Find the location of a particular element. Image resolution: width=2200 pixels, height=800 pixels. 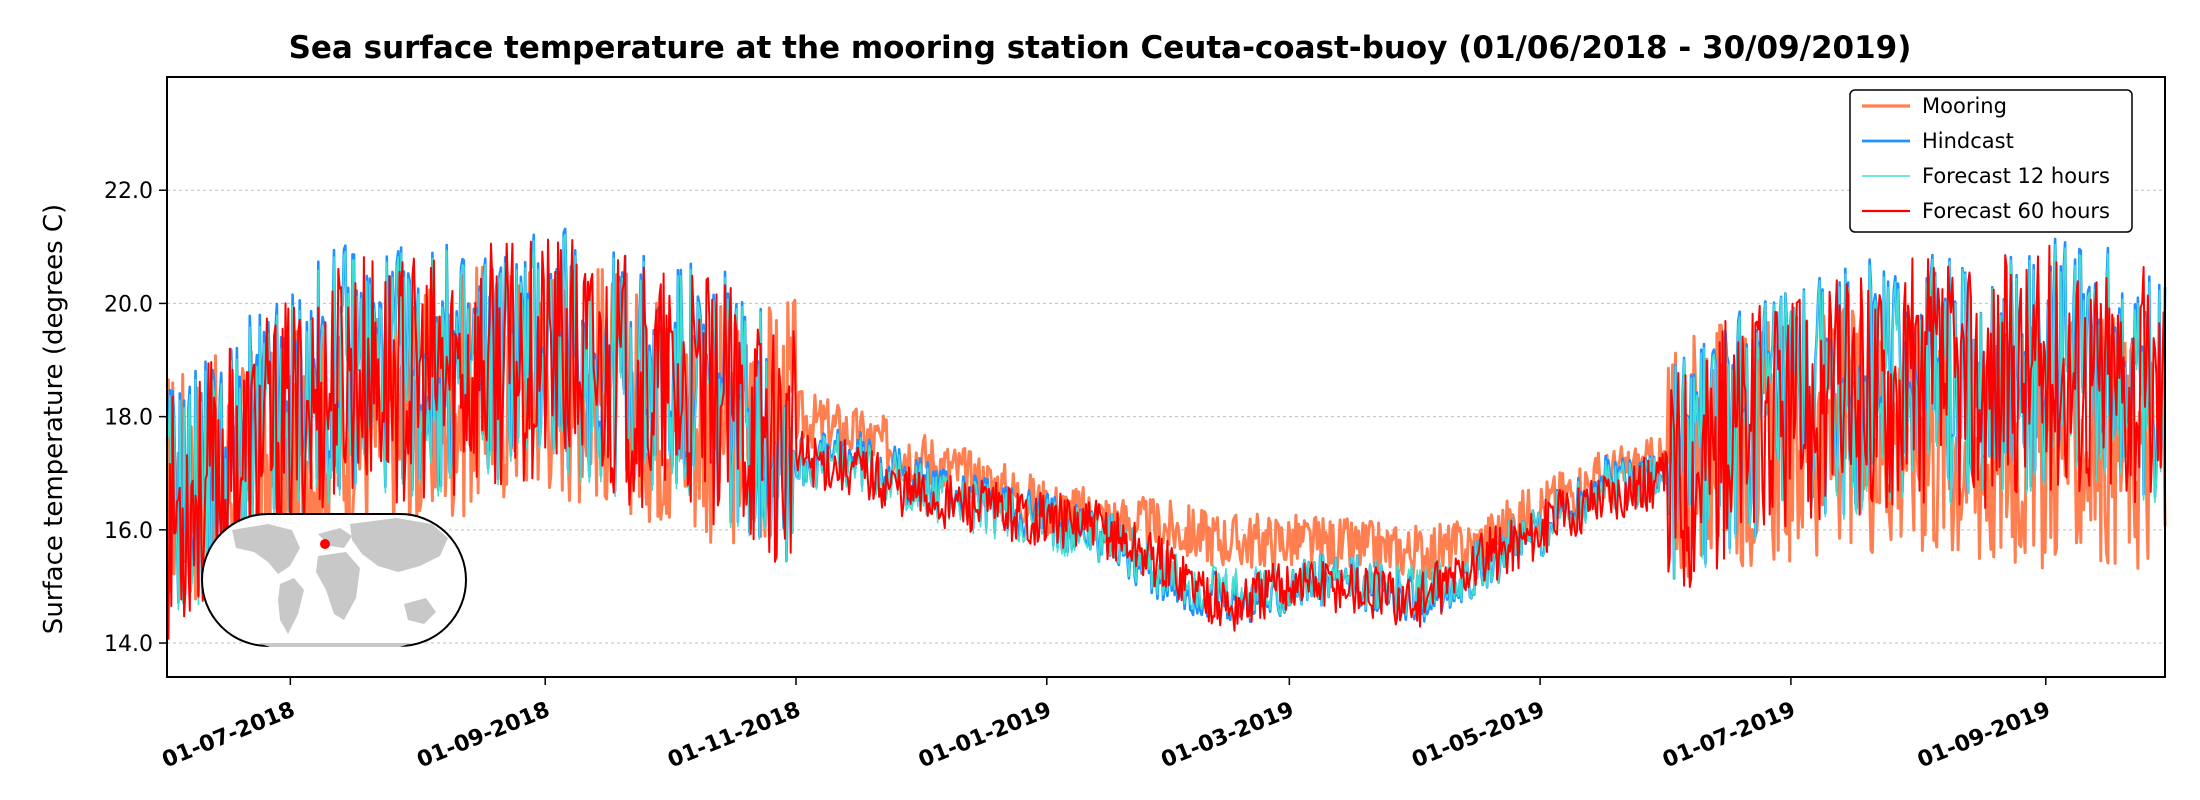

legend-label: Hindcast is located at coordinates (1968, 141).